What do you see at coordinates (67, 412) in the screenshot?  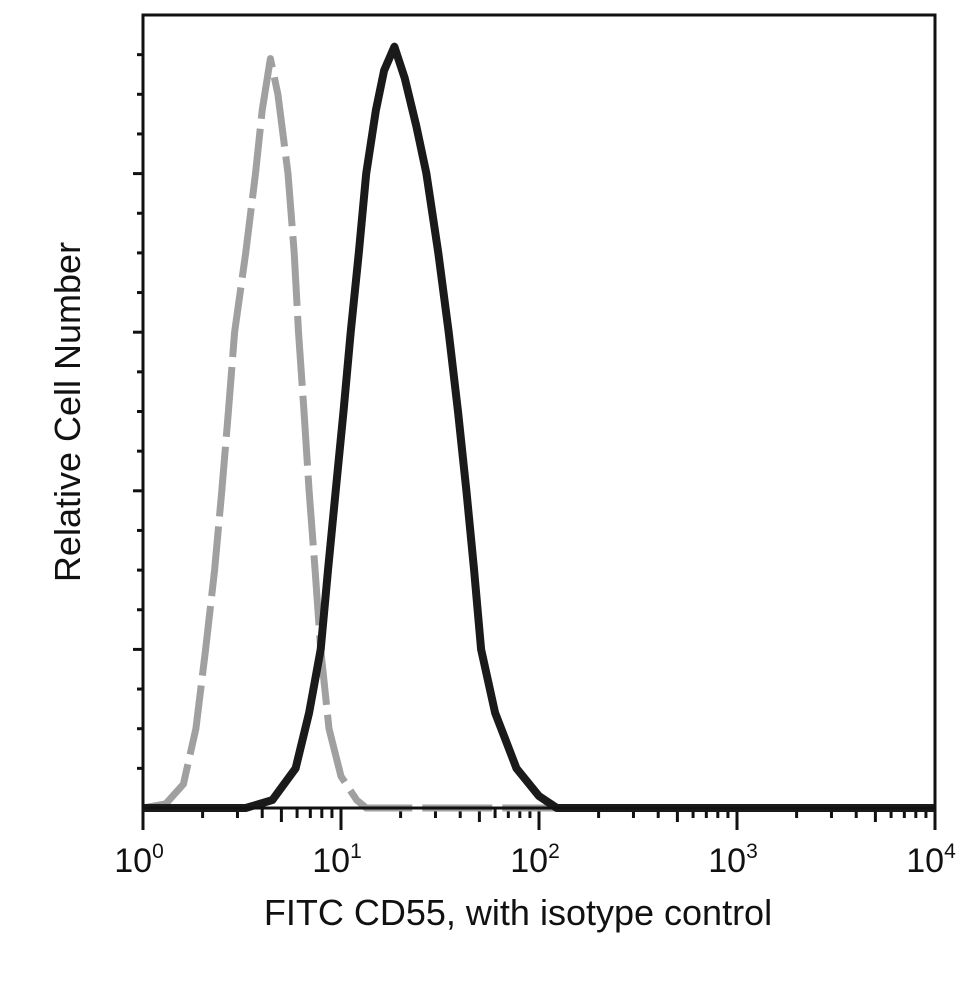 I see `y-axis-label: Relative Cell Number` at bounding box center [67, 412].